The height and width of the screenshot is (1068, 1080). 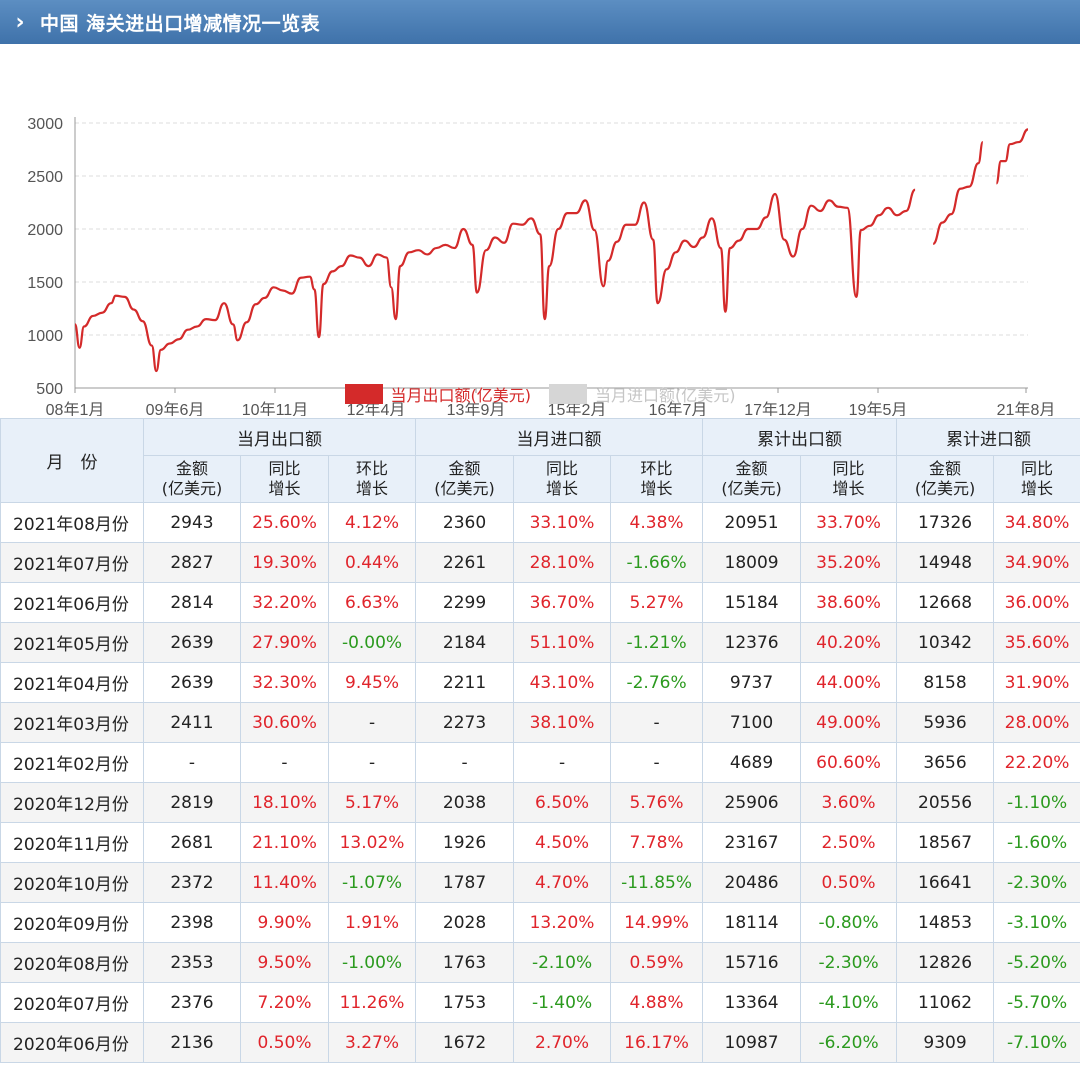 I want to click on table-cell: 4.88%, so click(x=657, y=1002).